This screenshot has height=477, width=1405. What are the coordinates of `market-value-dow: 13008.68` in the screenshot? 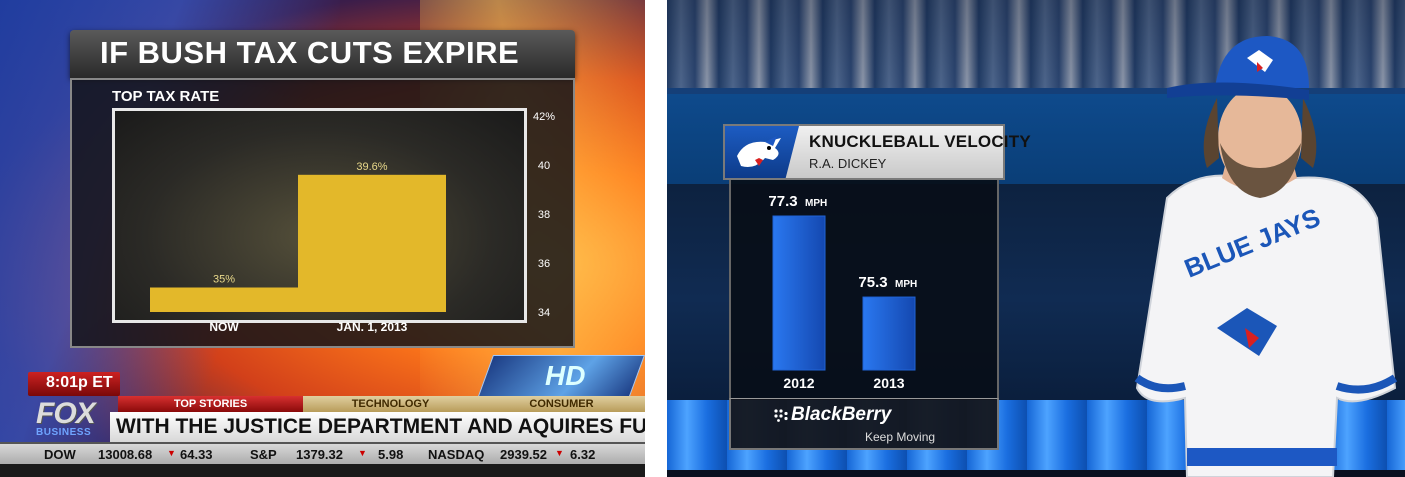 It's located at (125, 454).